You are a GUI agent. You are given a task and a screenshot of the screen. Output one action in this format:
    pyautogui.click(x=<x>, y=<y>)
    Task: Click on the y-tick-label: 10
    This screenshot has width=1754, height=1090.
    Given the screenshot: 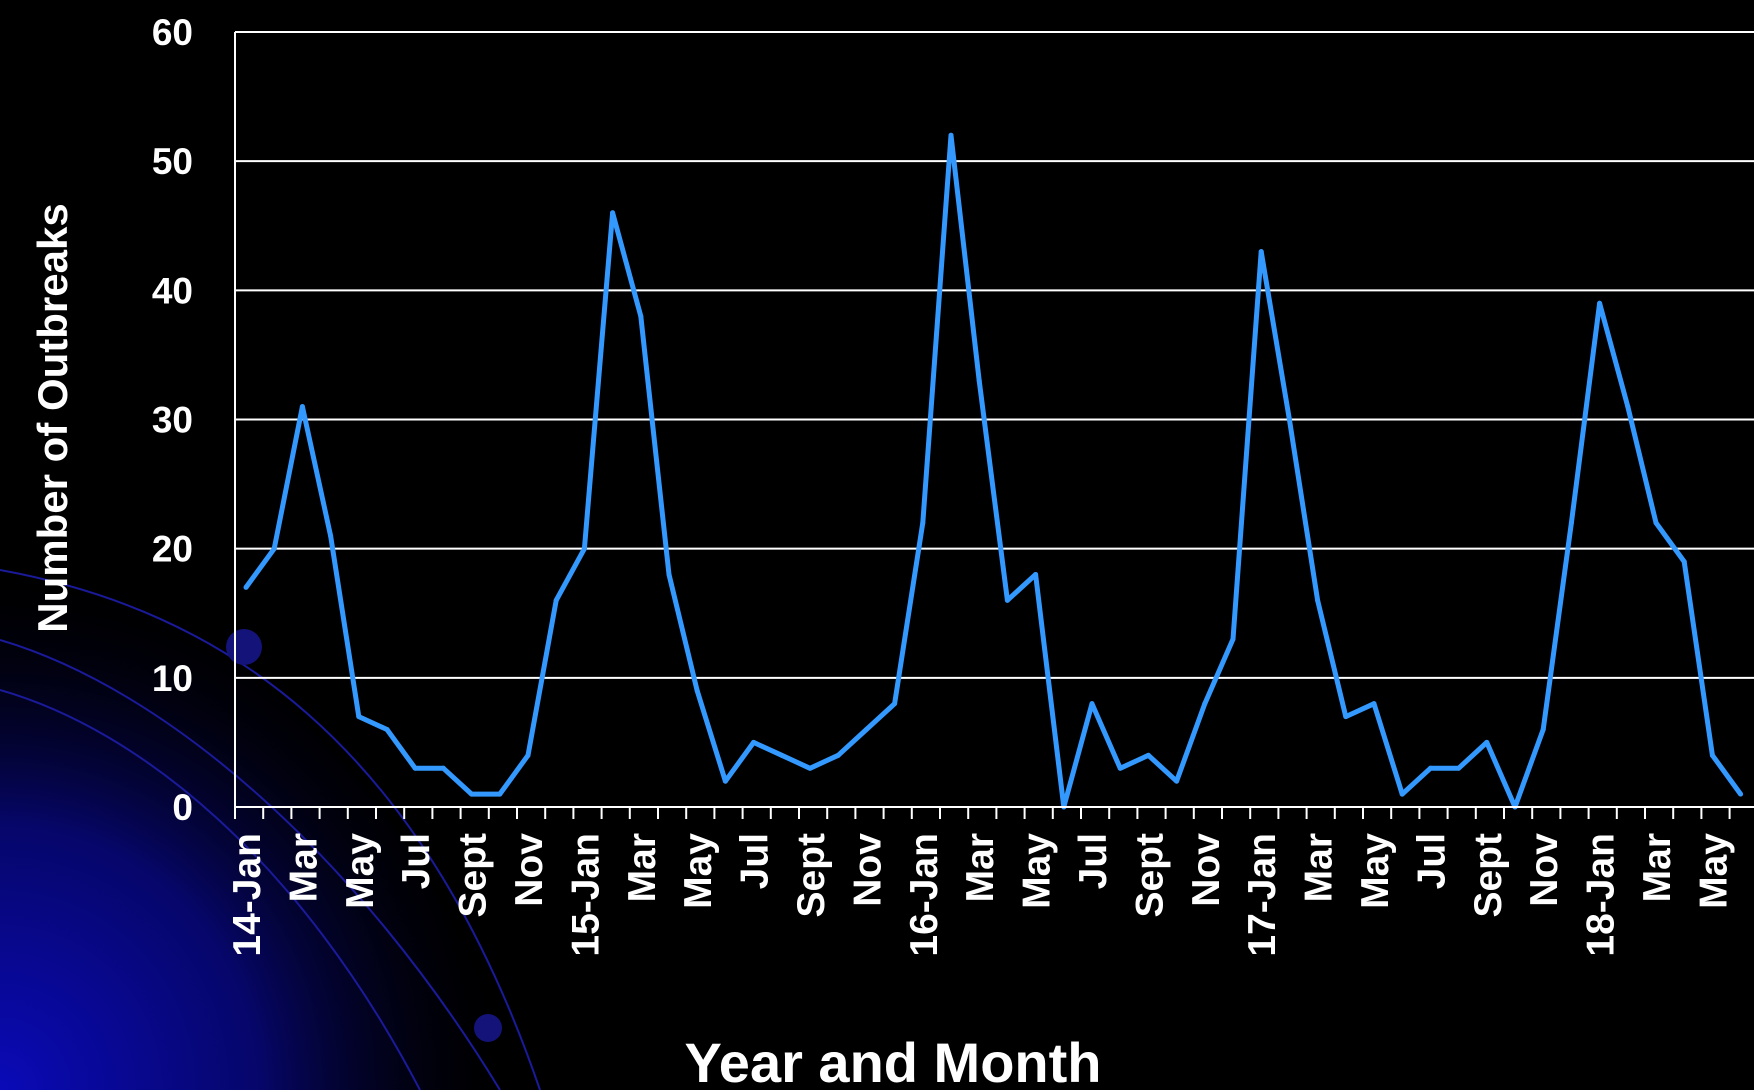 What is the action you would take?
    pyautogui.click(x=172, y=678)
    